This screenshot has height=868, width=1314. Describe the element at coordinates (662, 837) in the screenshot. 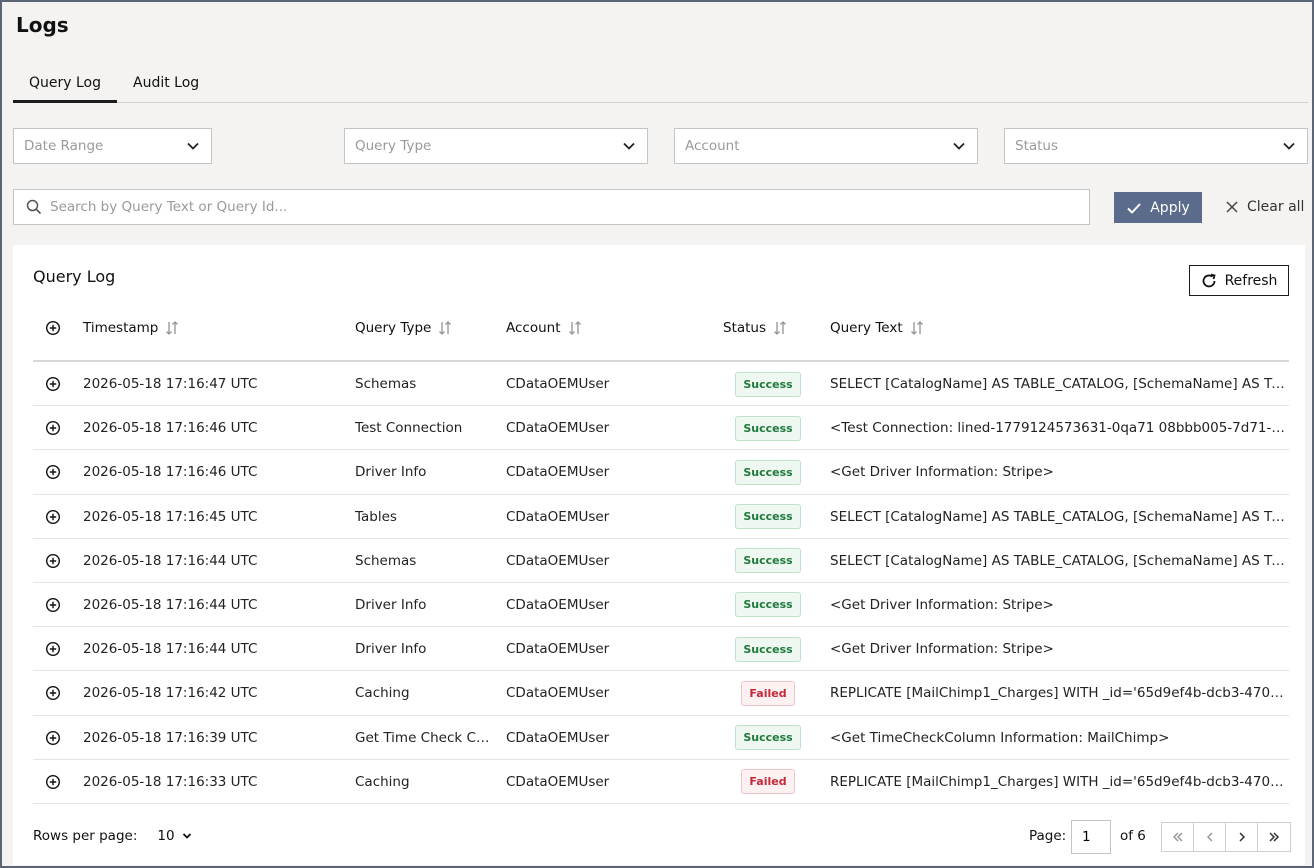

I see `pagination-footer: Rows per page: 10 Page: of 6` at that location.